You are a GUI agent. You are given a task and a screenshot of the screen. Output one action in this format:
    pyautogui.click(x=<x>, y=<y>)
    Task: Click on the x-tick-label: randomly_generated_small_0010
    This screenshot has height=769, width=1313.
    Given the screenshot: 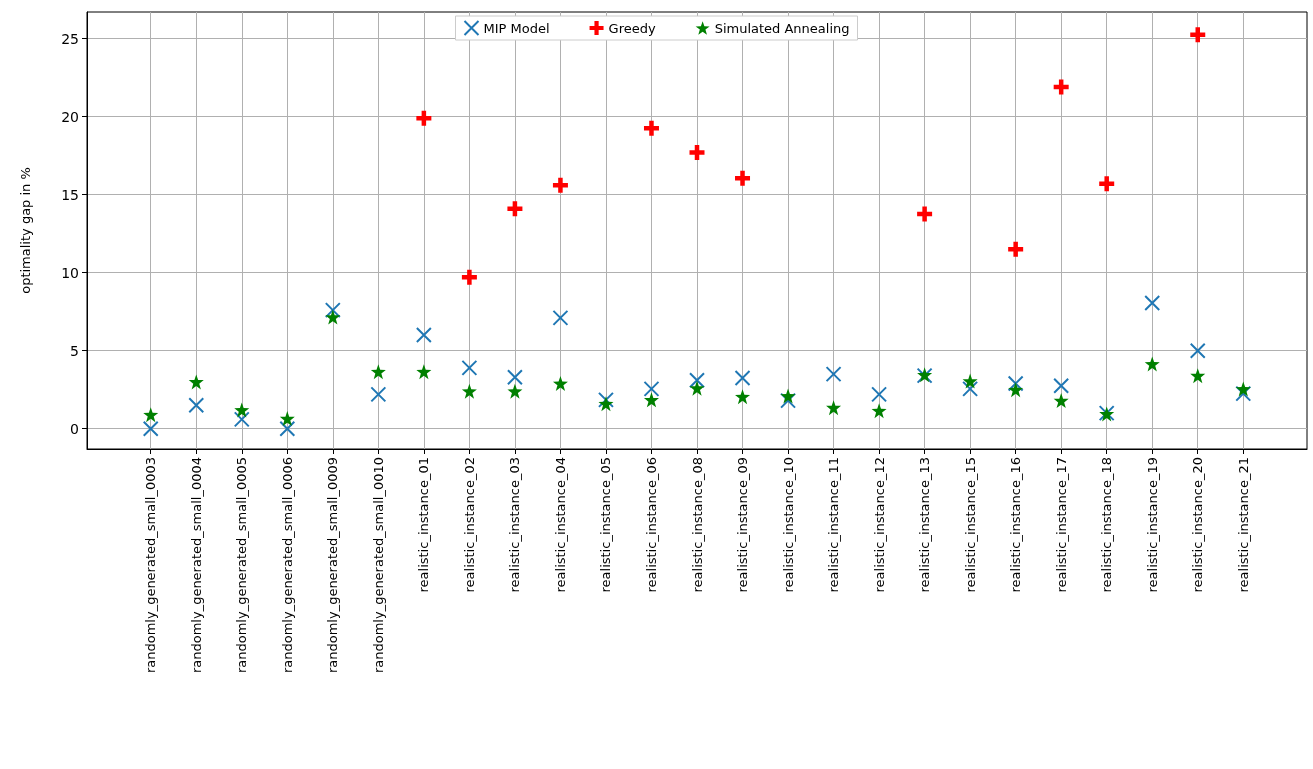 What is the action you would take?
    pyautogui.click(x=378, y=565)
    